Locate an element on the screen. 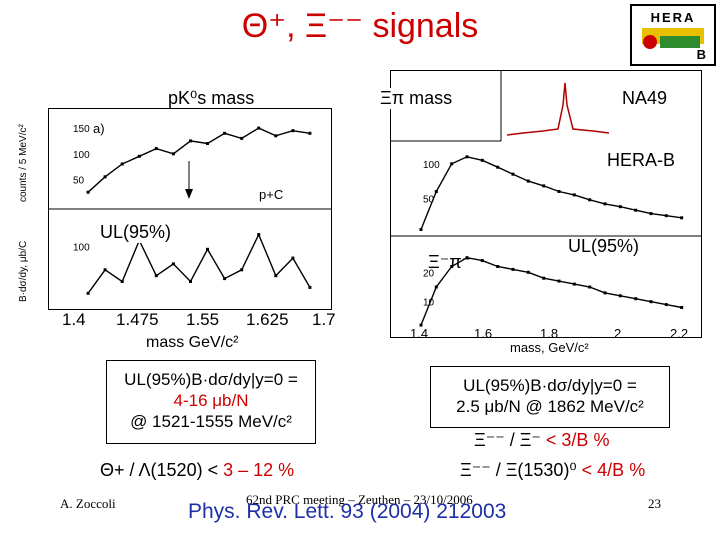 The height and width of the screenshot is (540, 720). left-ratio-prefix: Θ+ / Λ(1520) < is located at coordinates (162, 470).